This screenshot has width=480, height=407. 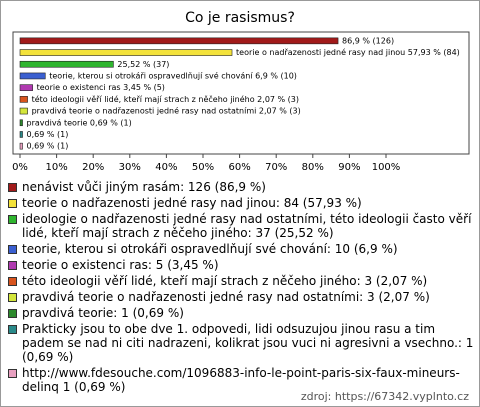 I want to click on x-tick-label: 30%, so click(x=130, y=167).